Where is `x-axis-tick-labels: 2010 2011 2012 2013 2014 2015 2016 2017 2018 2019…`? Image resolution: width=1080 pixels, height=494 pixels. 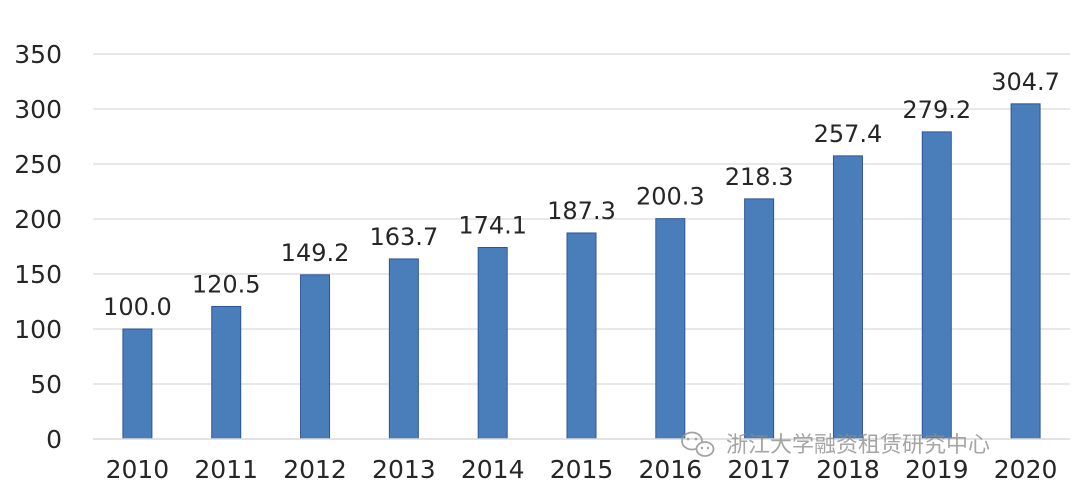
x-axis-tick-labels: 2010 2011 2012 2013 2014 2015 2016 2017 2018 2019… is located at coordinates (582, 469).